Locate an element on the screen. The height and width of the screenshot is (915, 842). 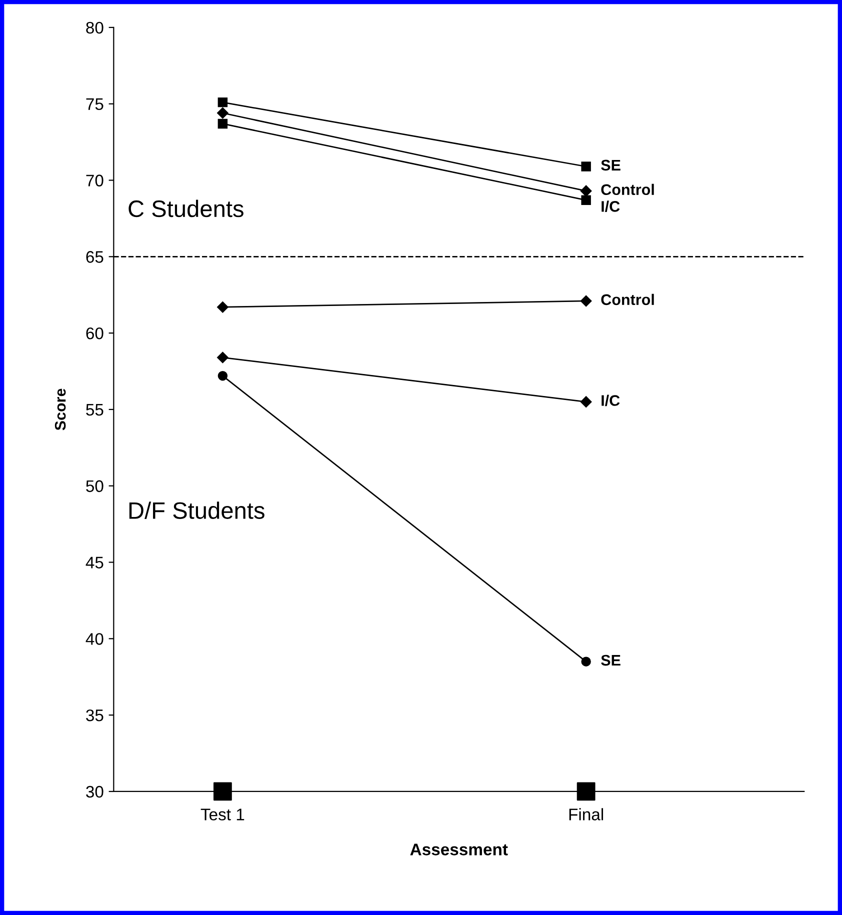
y-tick-label: 70 is located at coordinates (95, 180).